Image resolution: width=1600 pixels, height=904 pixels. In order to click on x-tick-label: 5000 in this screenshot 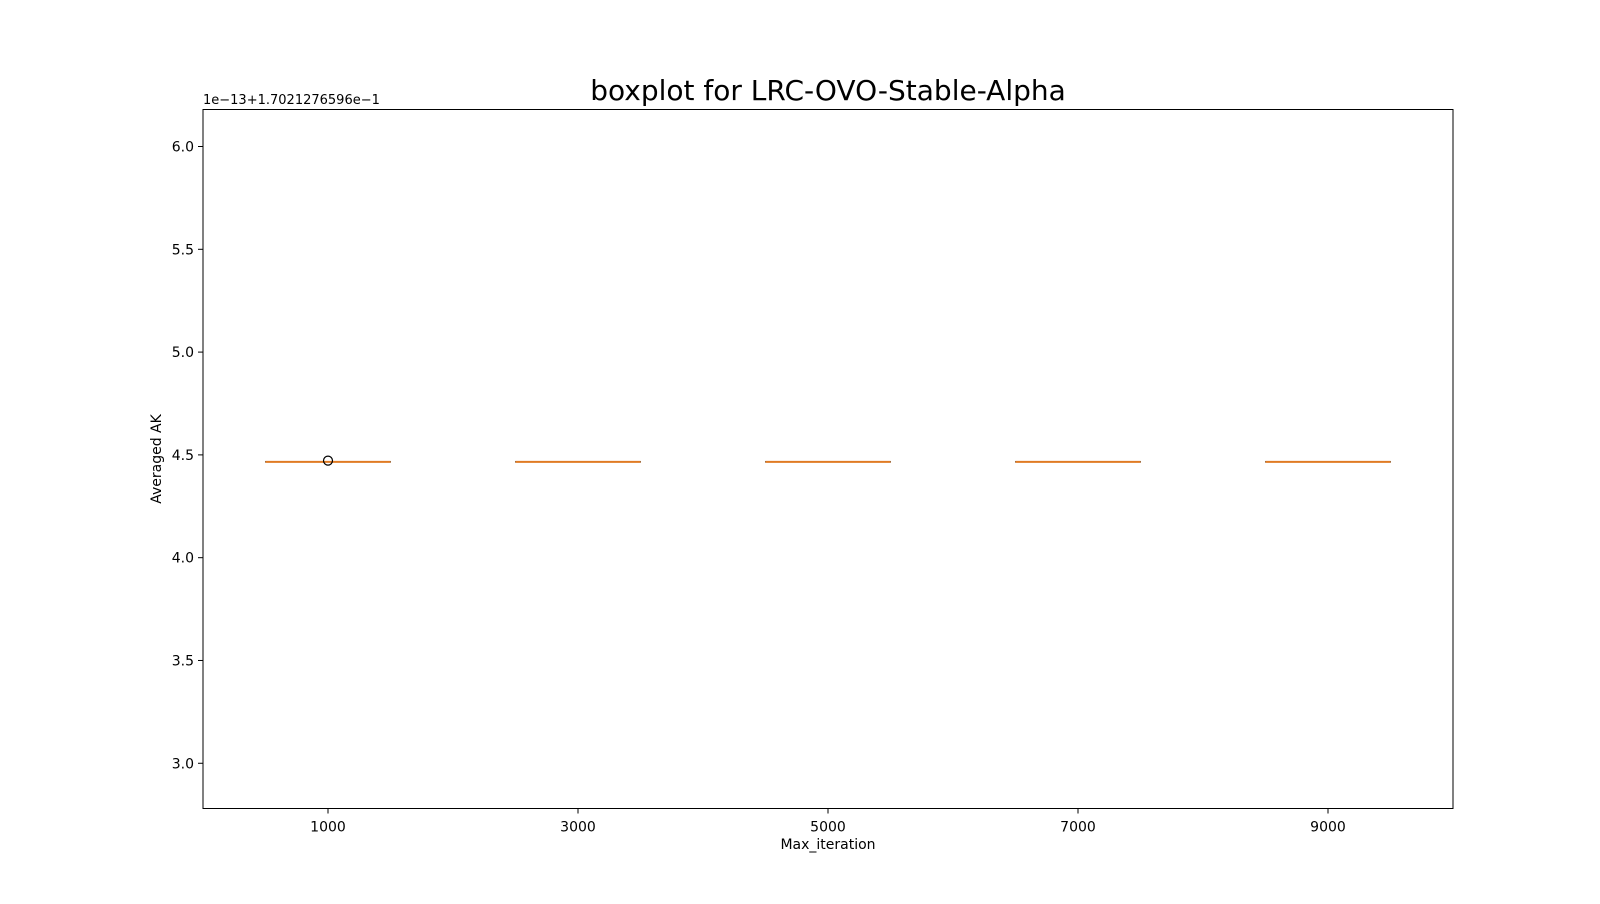, I will do `click(828, 828)`.